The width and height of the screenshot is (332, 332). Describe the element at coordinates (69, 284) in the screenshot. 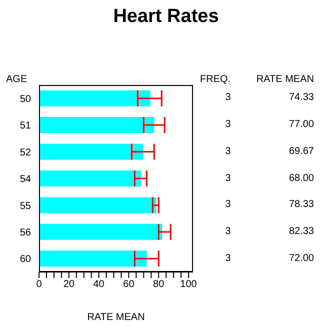

I see `x-tick-label: 20` at that location.